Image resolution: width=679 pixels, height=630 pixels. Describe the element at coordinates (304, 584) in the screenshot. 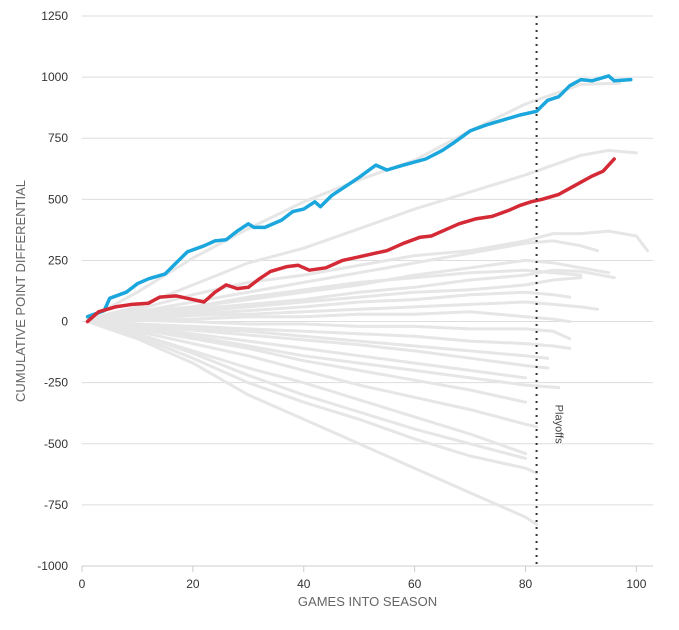

I see `x-tick-label: 40` at that location.